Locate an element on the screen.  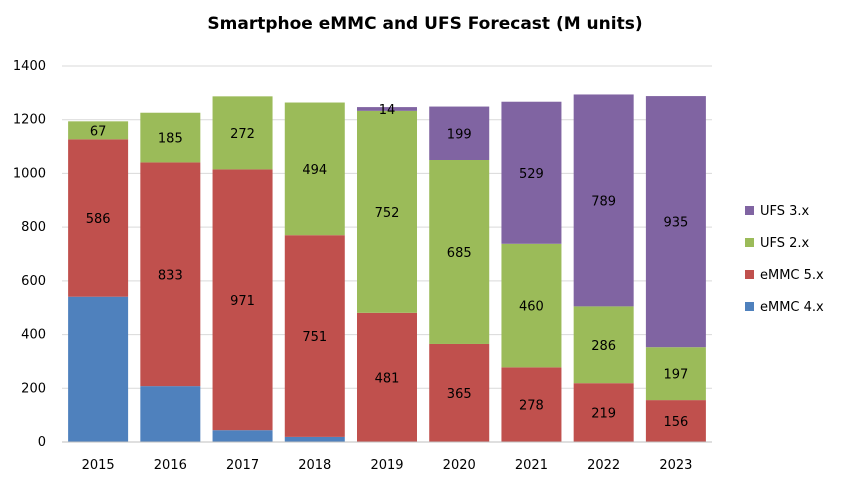
y-tick-label: 400 is located at coordinates (33, 335).